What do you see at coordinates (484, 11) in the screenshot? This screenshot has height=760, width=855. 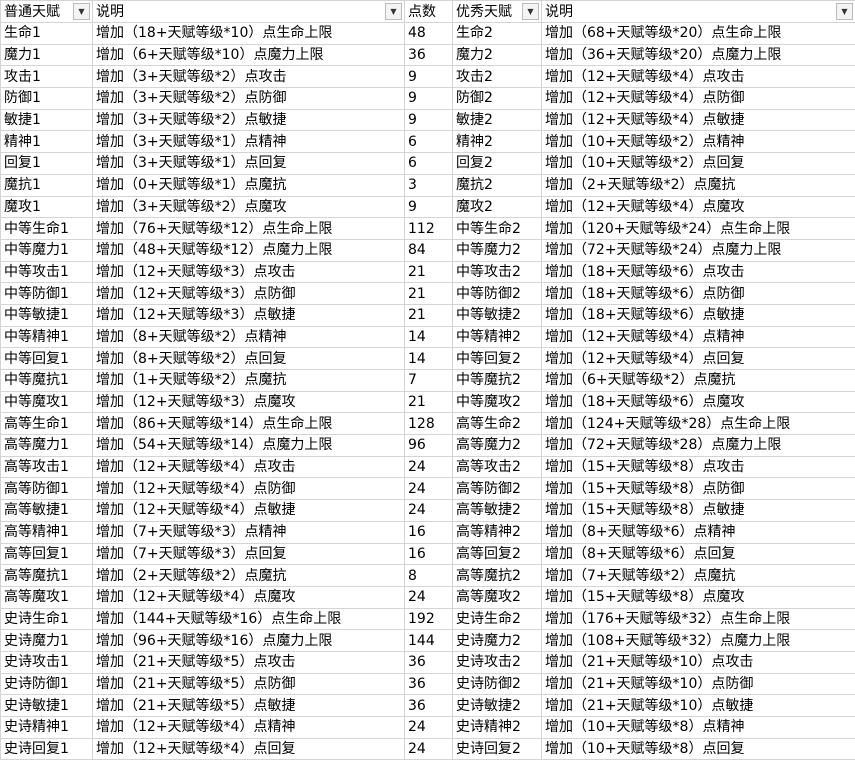 I see `header-text: 优秀天赋` at bounding box center [484, 11].